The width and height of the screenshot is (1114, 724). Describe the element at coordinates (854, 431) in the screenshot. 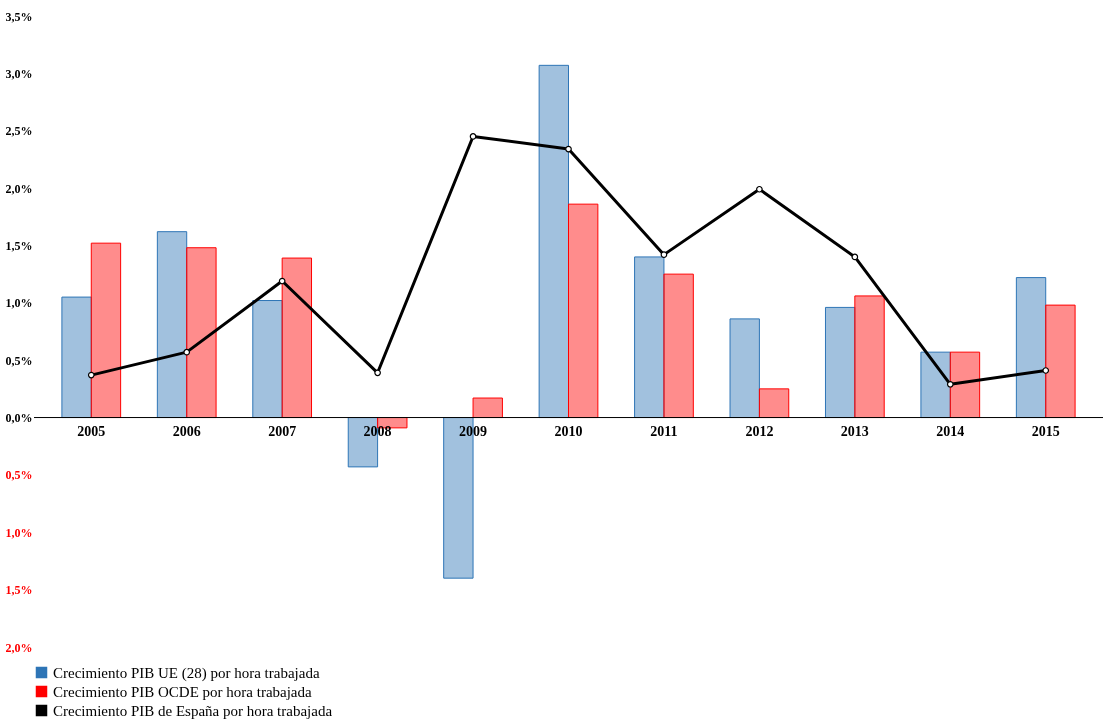

I see `x-tick-label: 2013` at that location.